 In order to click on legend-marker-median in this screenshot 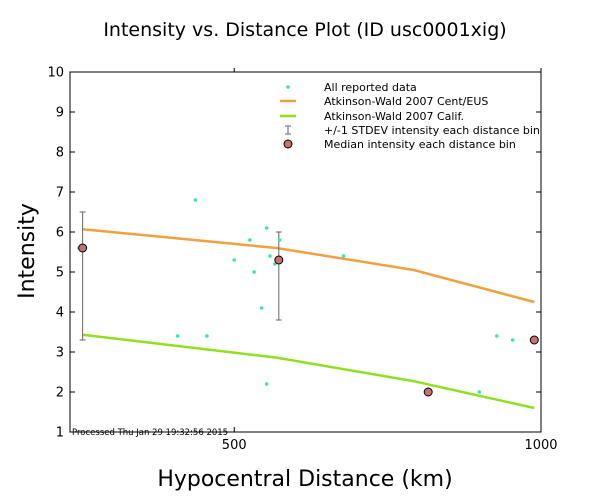, I will do `click(288, 144)`.